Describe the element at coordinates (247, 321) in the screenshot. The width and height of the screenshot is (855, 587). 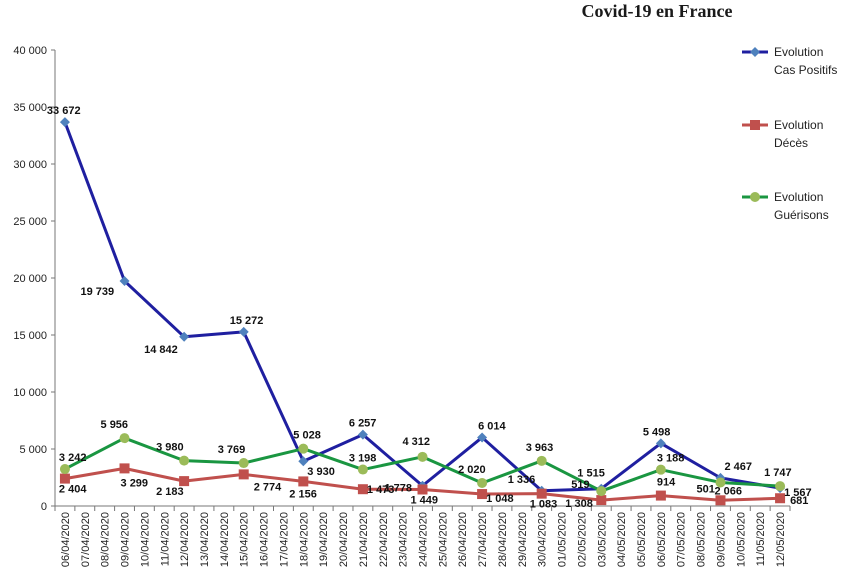
I see `data-label: 15 272` at that location.